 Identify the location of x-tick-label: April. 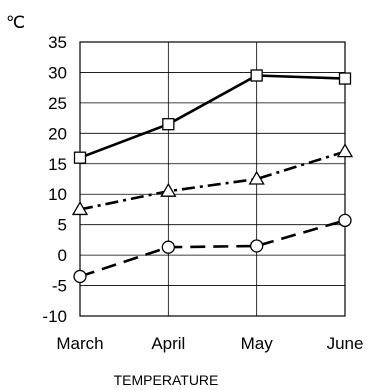
(168, 343).